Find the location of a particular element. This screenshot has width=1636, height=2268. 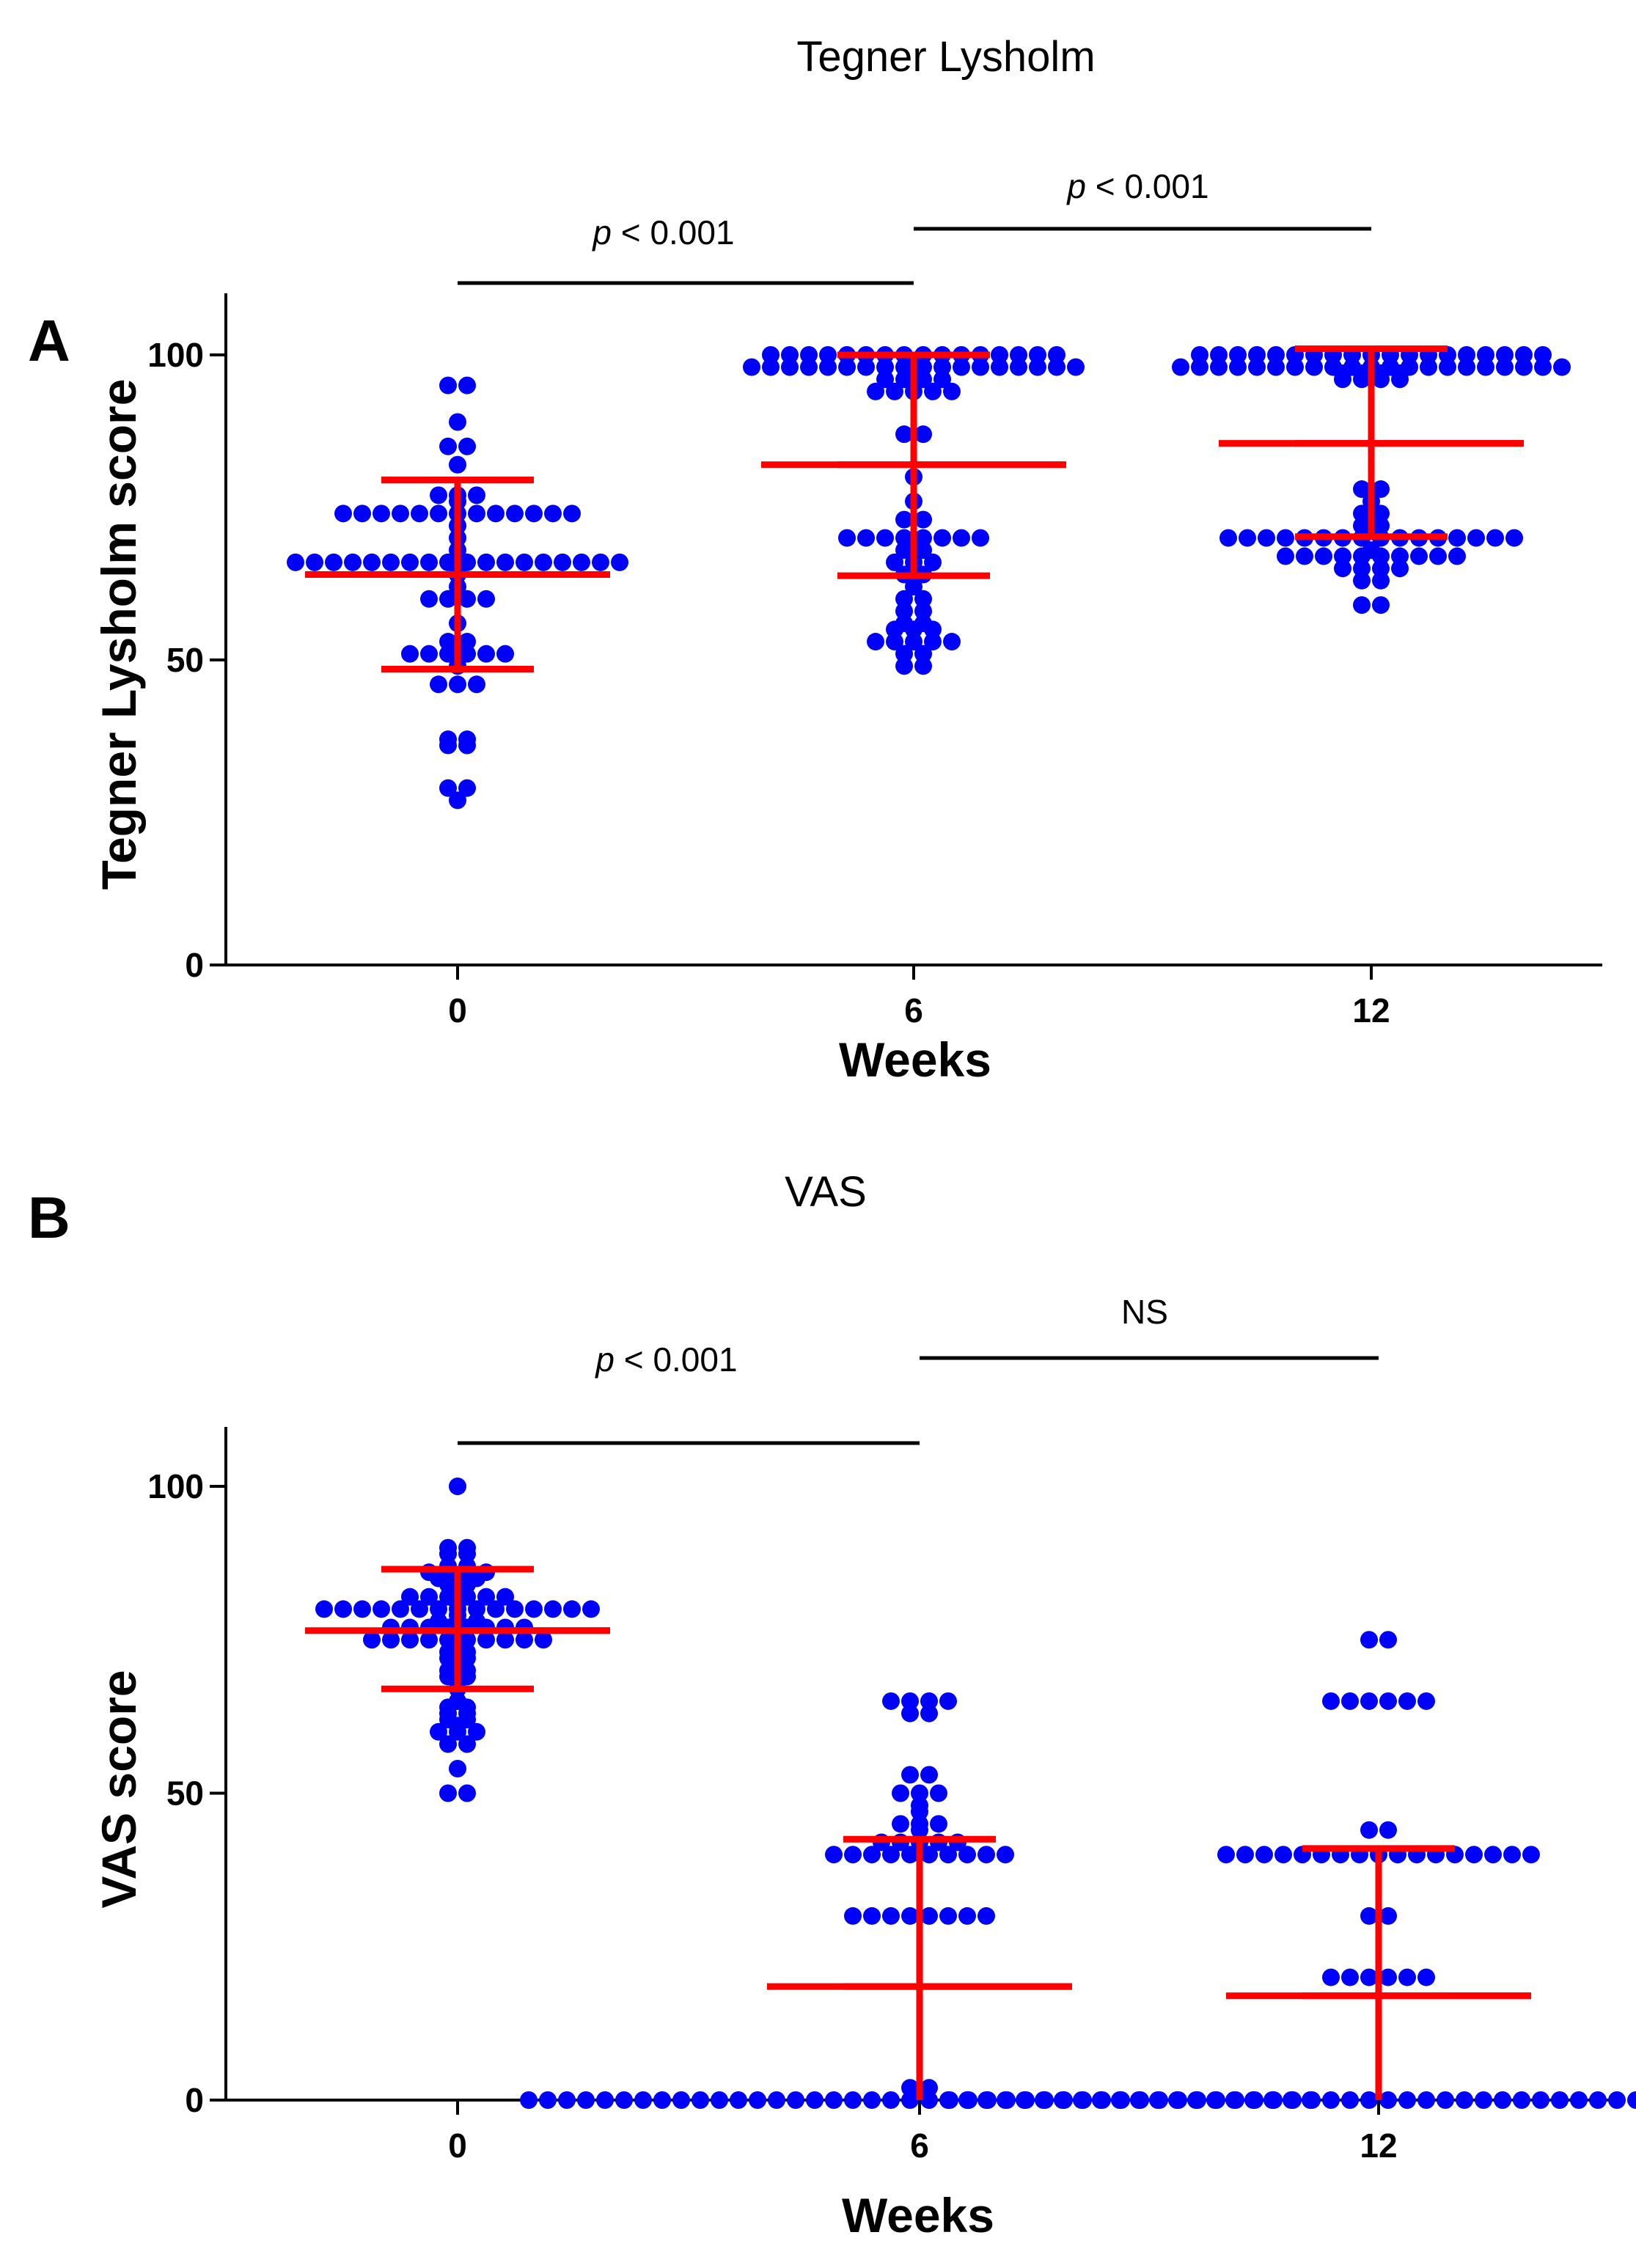

b-x-tick-label: 6 is located at coordinates (920, 2145).